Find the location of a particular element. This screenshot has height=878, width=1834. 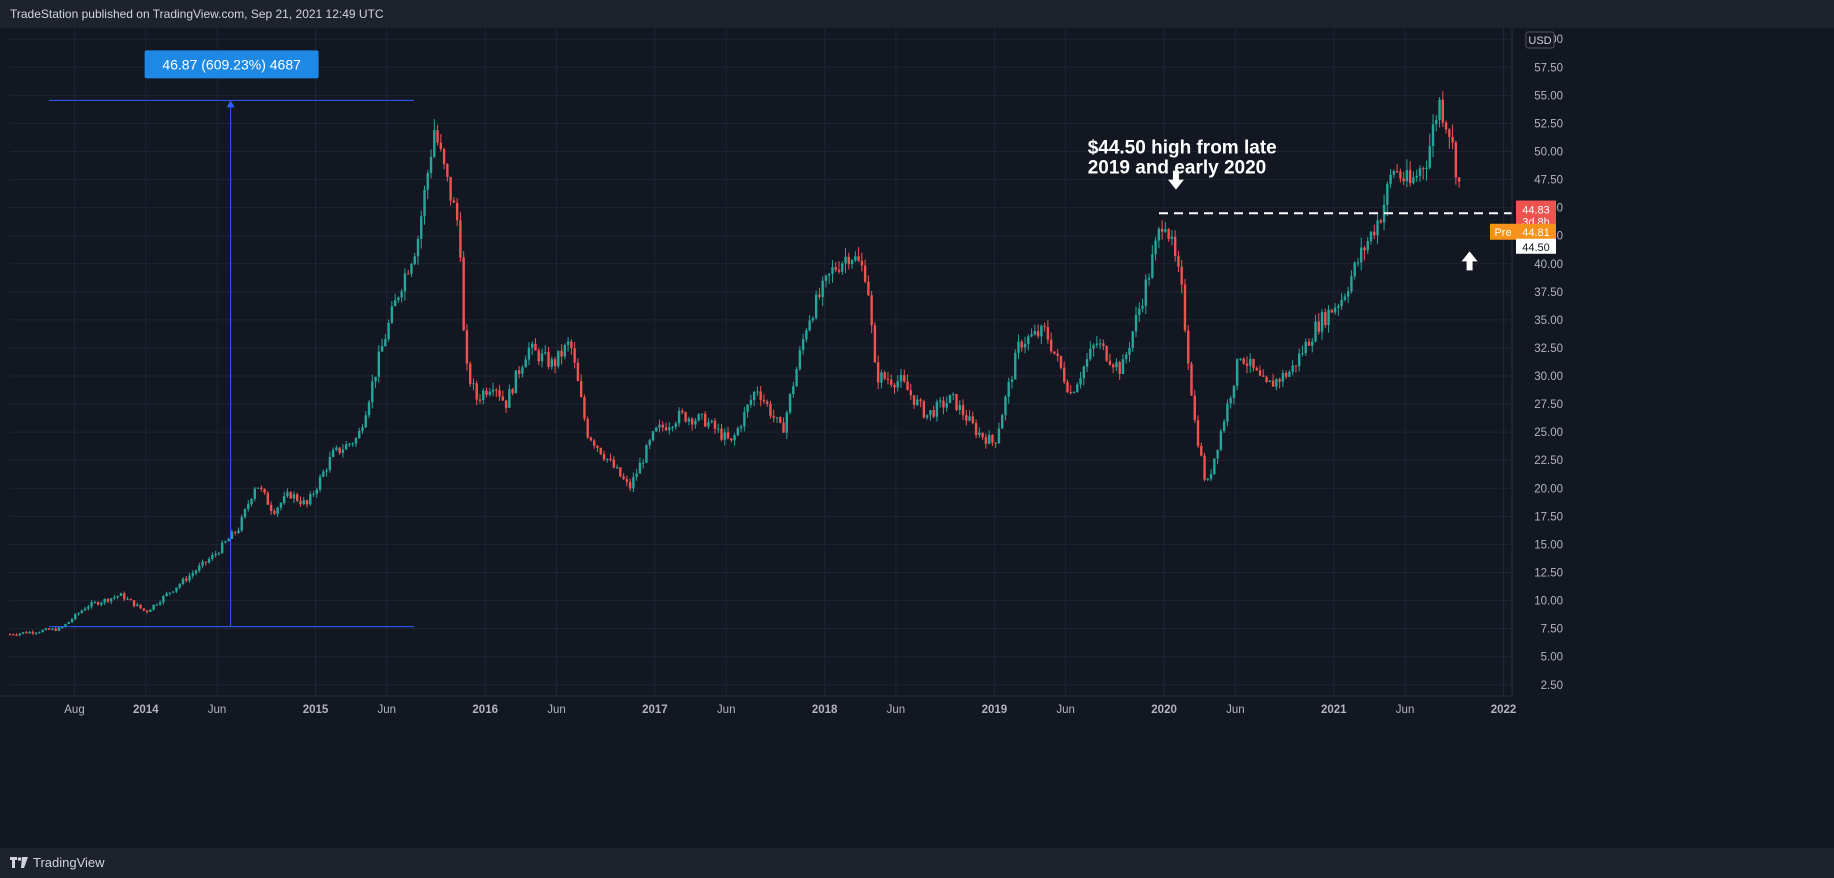

arrow-up-icon is located at coordinates (1469, 261).